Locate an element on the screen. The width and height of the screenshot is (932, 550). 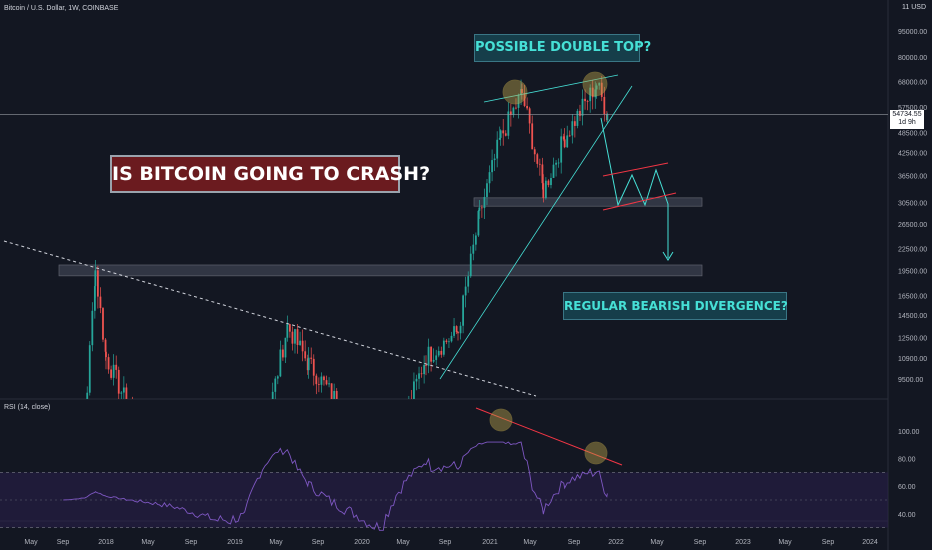
price-tick-label: 12500.00 is located at coordinates (912, 339).